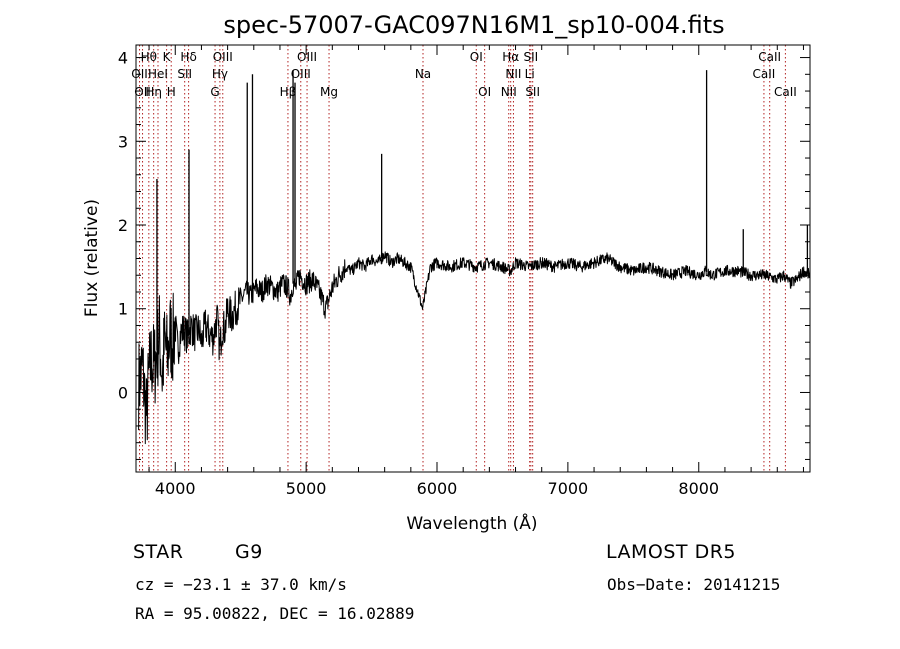 This screenshot has width=900, height=649. I want to click on object-class: STAR, so click(158, 552).